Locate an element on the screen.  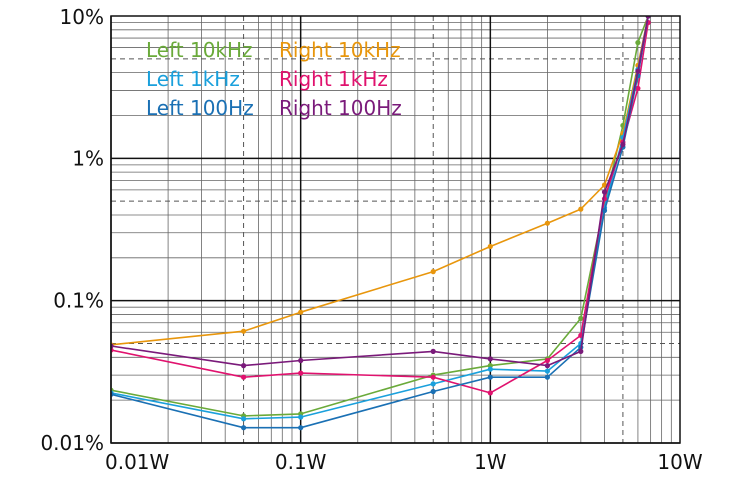
legend-entry: Left 1kHz is located at coordinates (193, 79).